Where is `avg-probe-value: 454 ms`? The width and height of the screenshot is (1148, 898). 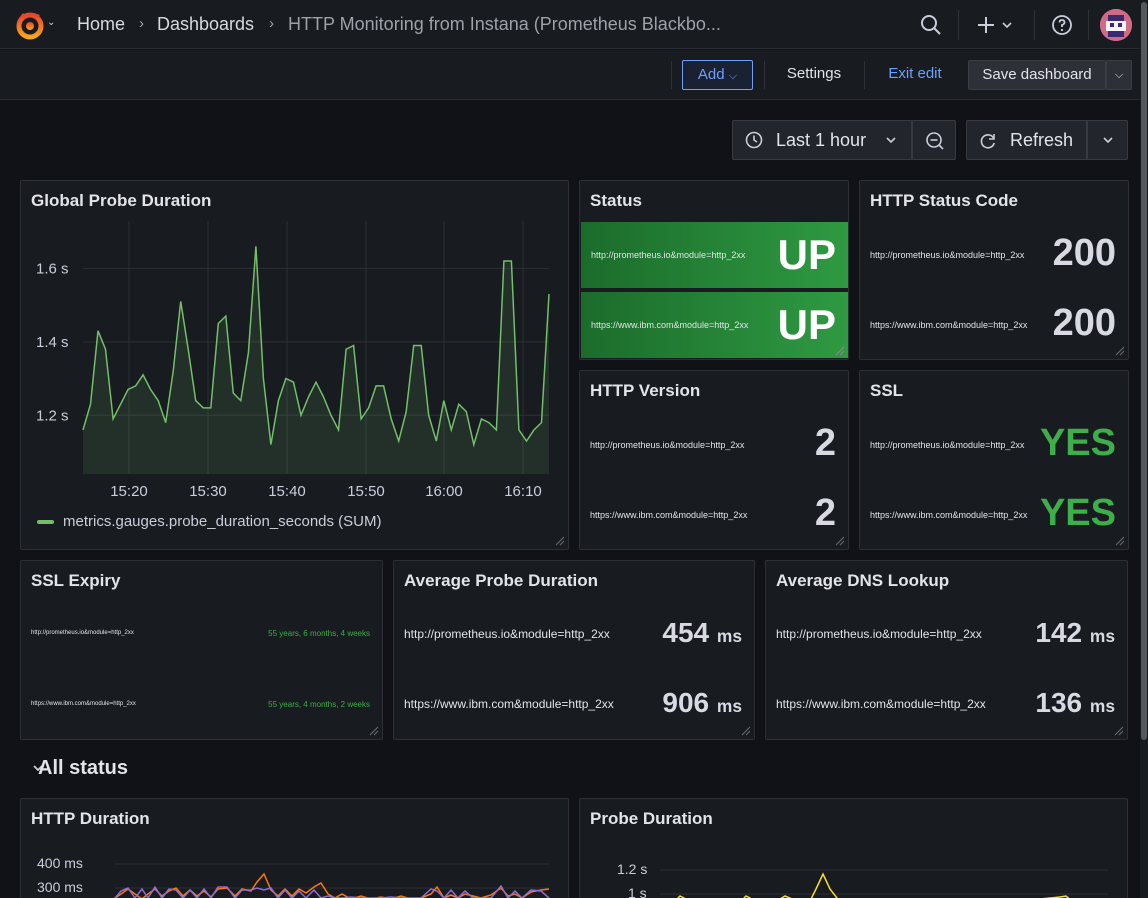 avg-probe-value: 454 ms is located at coordinates (702, 632).